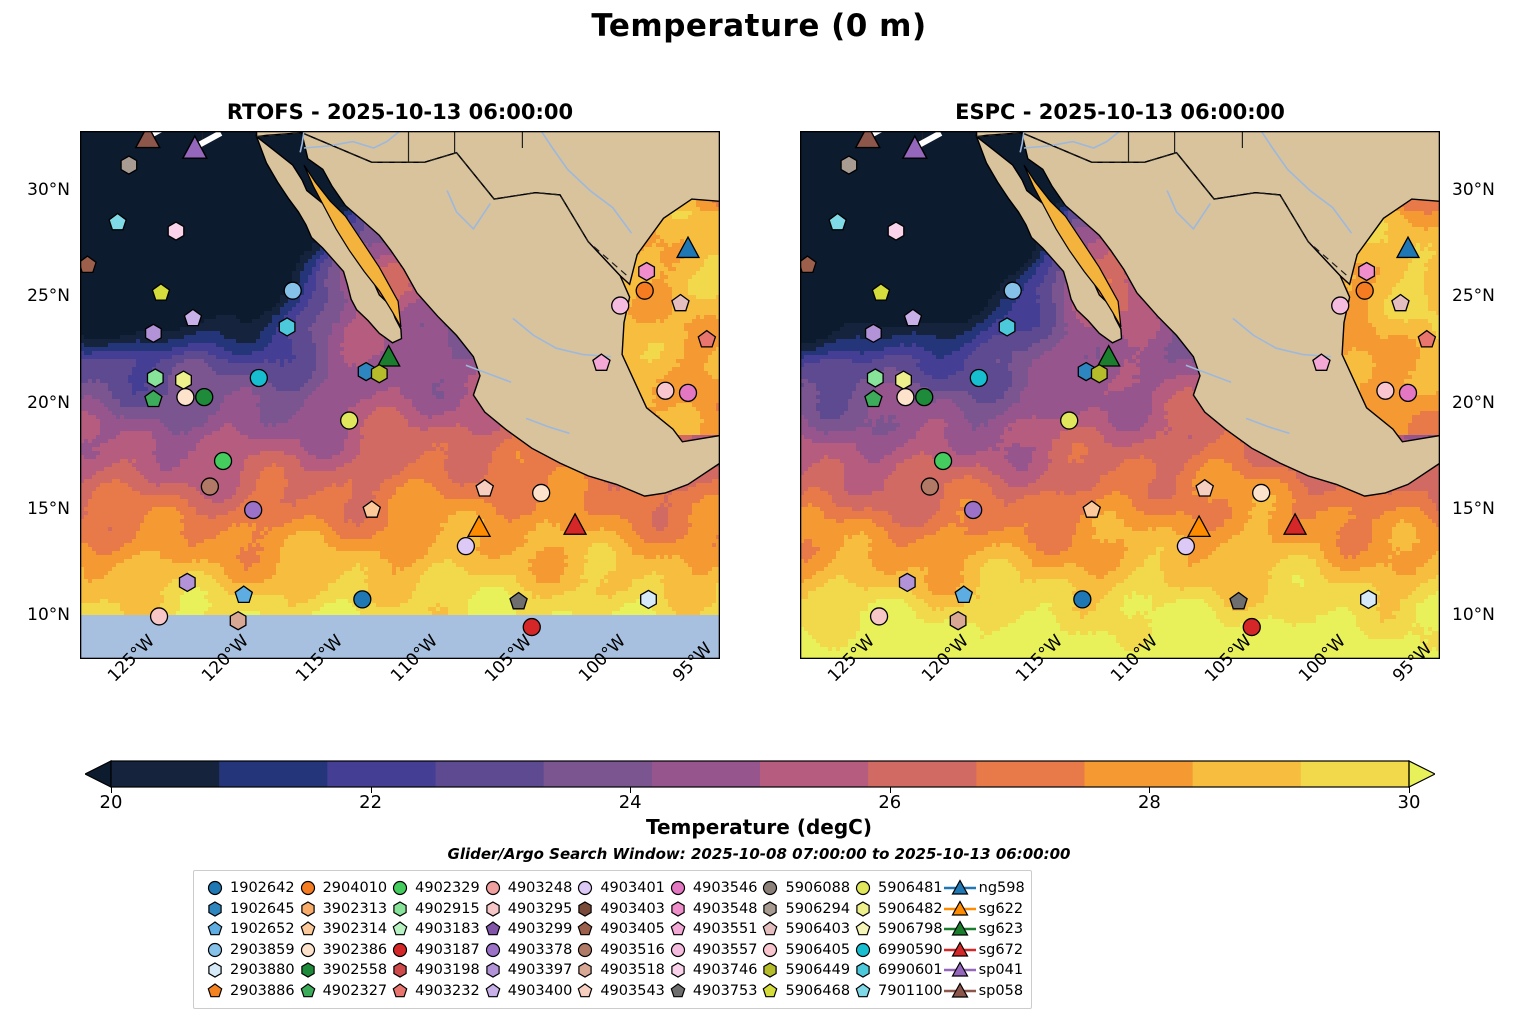  I want to click on legend-item: 4903378, so click(526, 950).